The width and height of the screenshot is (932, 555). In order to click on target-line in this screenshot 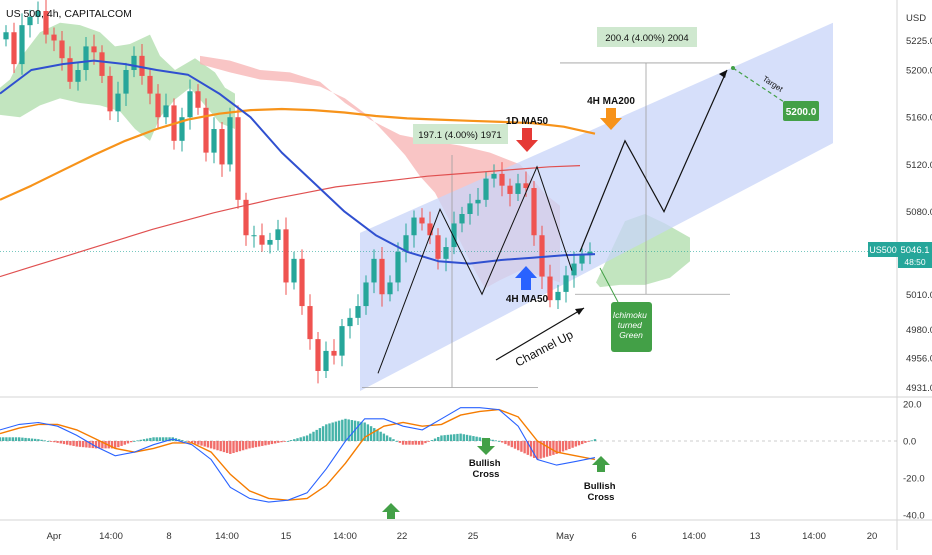, I will do `click(758, 85)`.